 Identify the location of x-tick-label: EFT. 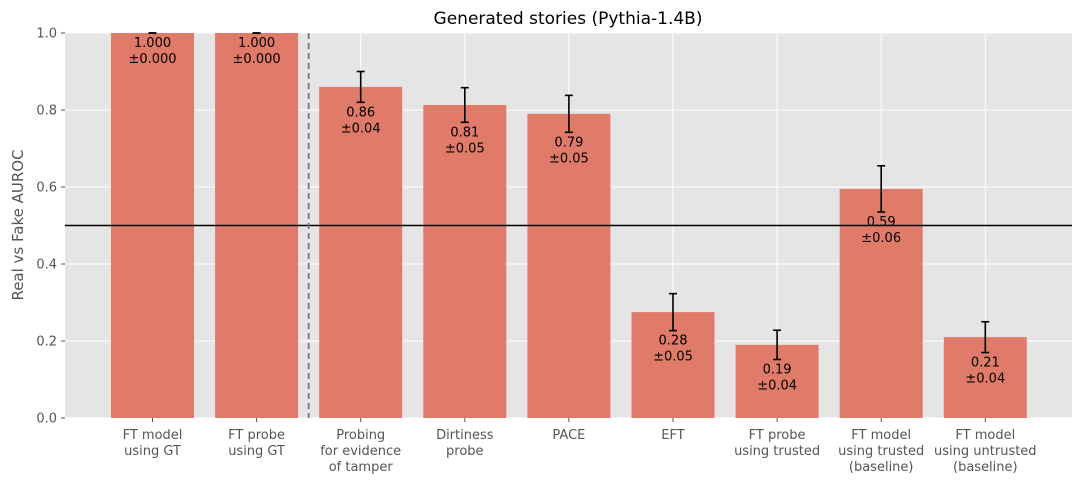
(672, 435).